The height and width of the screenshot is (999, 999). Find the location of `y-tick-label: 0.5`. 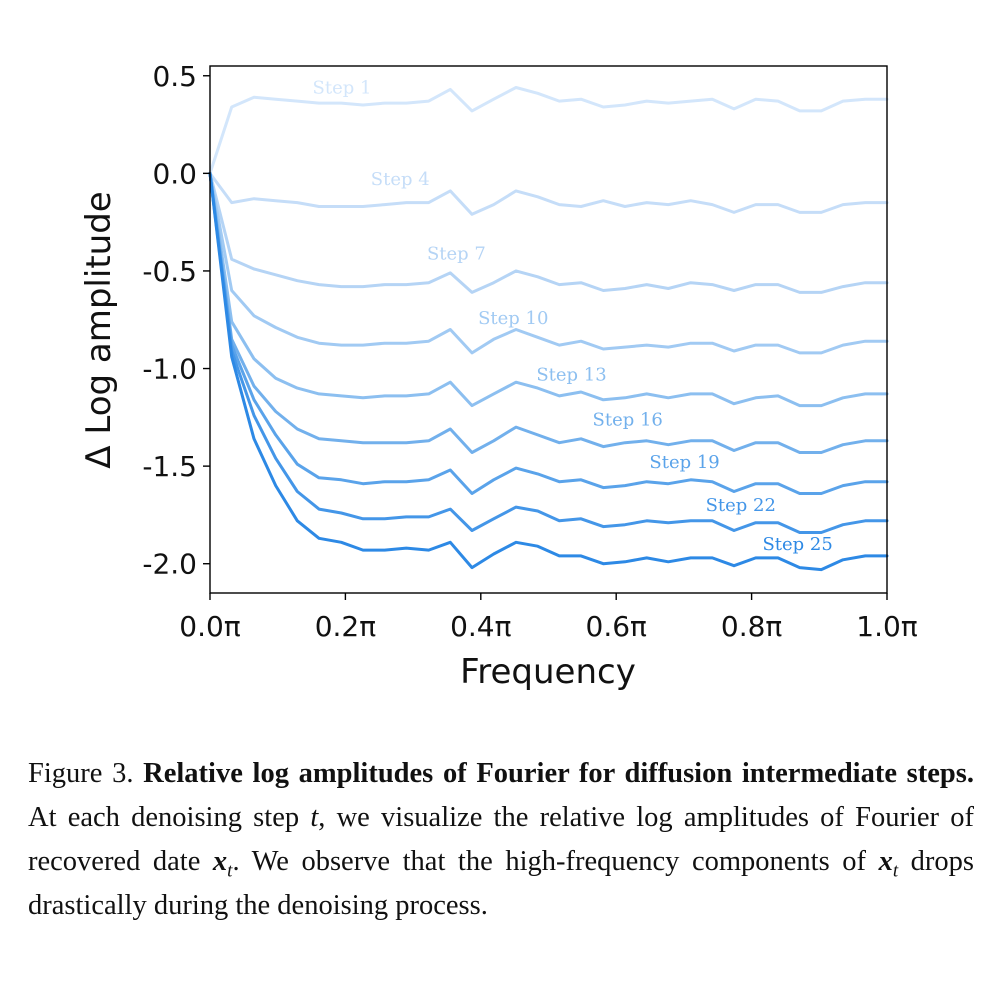

y-tick-label: 0.5 is located at coordinates (174, 76).